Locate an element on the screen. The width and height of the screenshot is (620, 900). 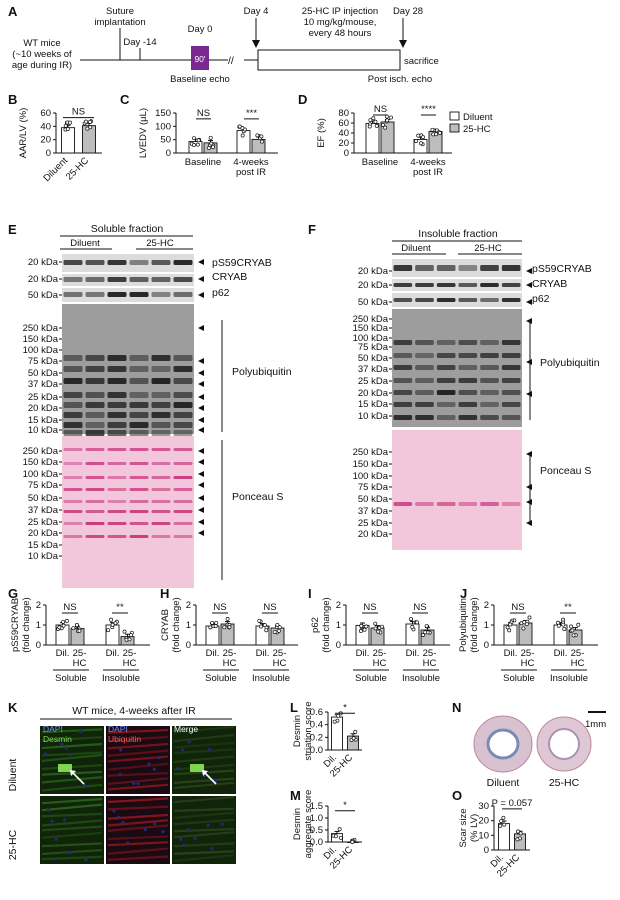
legend-swatch-25hc is located at coordinates (454, 128).